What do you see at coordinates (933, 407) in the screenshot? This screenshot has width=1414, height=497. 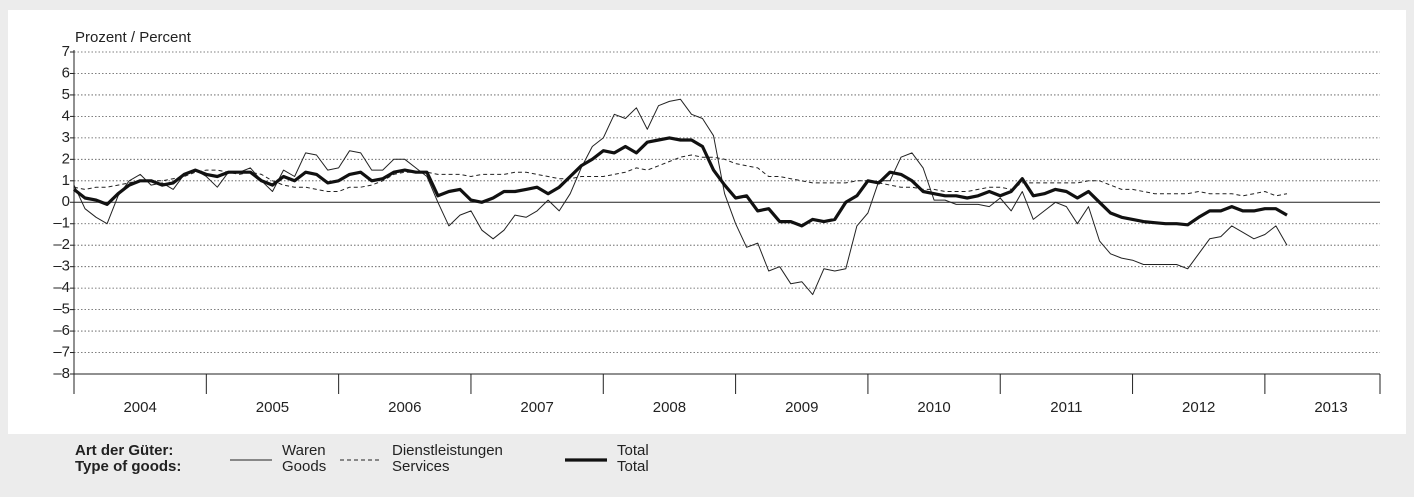 I see `x-tick-label: 2010` at bounding box center [933, 407].